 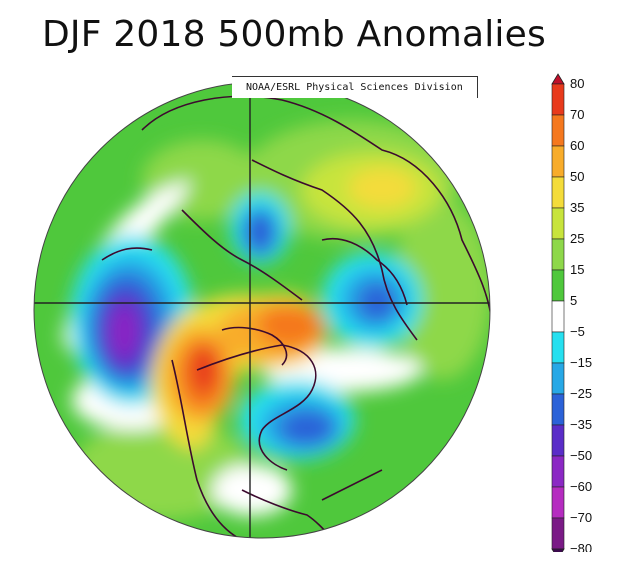 I want to click on colorbar-tick-label: −80, so click(x=581, y=546).